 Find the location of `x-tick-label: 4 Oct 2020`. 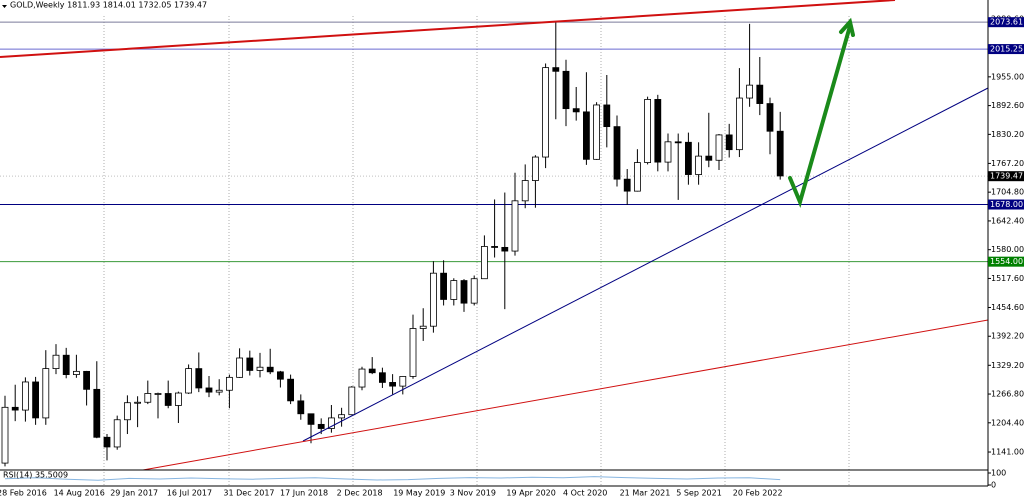

x-tick-label: 4 Oct 2020 is located at coordinates (585, 493).